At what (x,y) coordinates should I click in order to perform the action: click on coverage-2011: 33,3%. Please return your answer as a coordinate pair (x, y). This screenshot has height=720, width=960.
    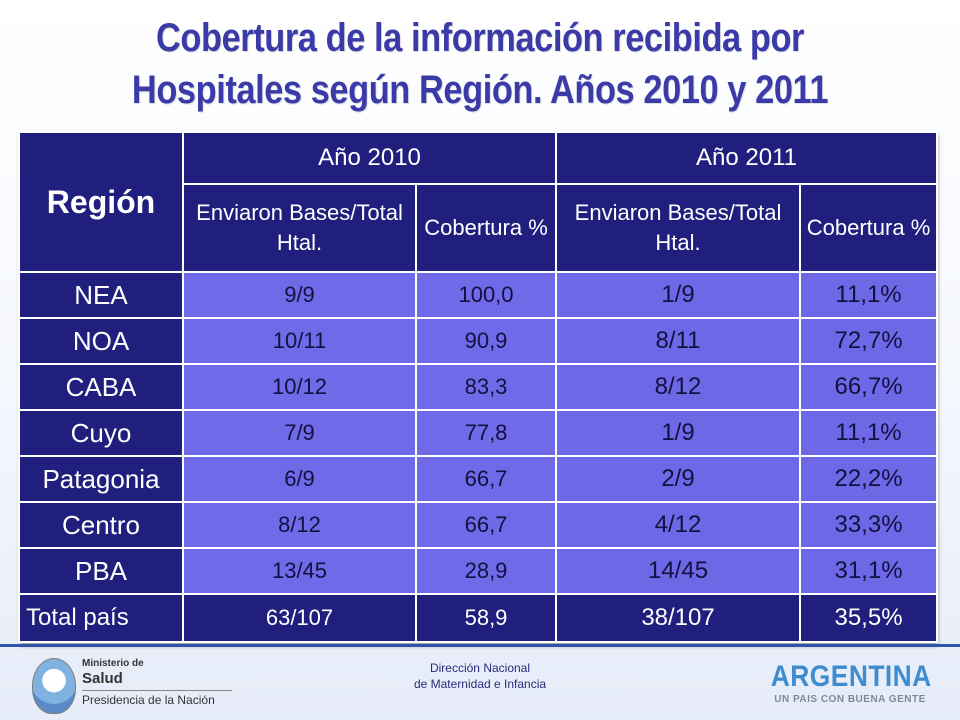
    Looking at the image, I should click on (869, 525).